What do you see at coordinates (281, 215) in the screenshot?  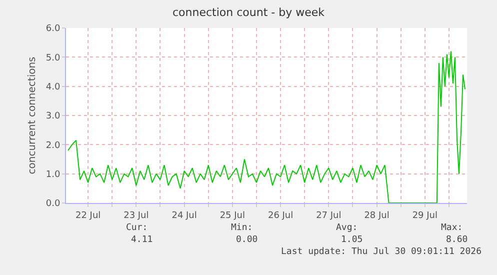 I see `x-tick-label: 26 Jul` at bounding box center [281, 215].